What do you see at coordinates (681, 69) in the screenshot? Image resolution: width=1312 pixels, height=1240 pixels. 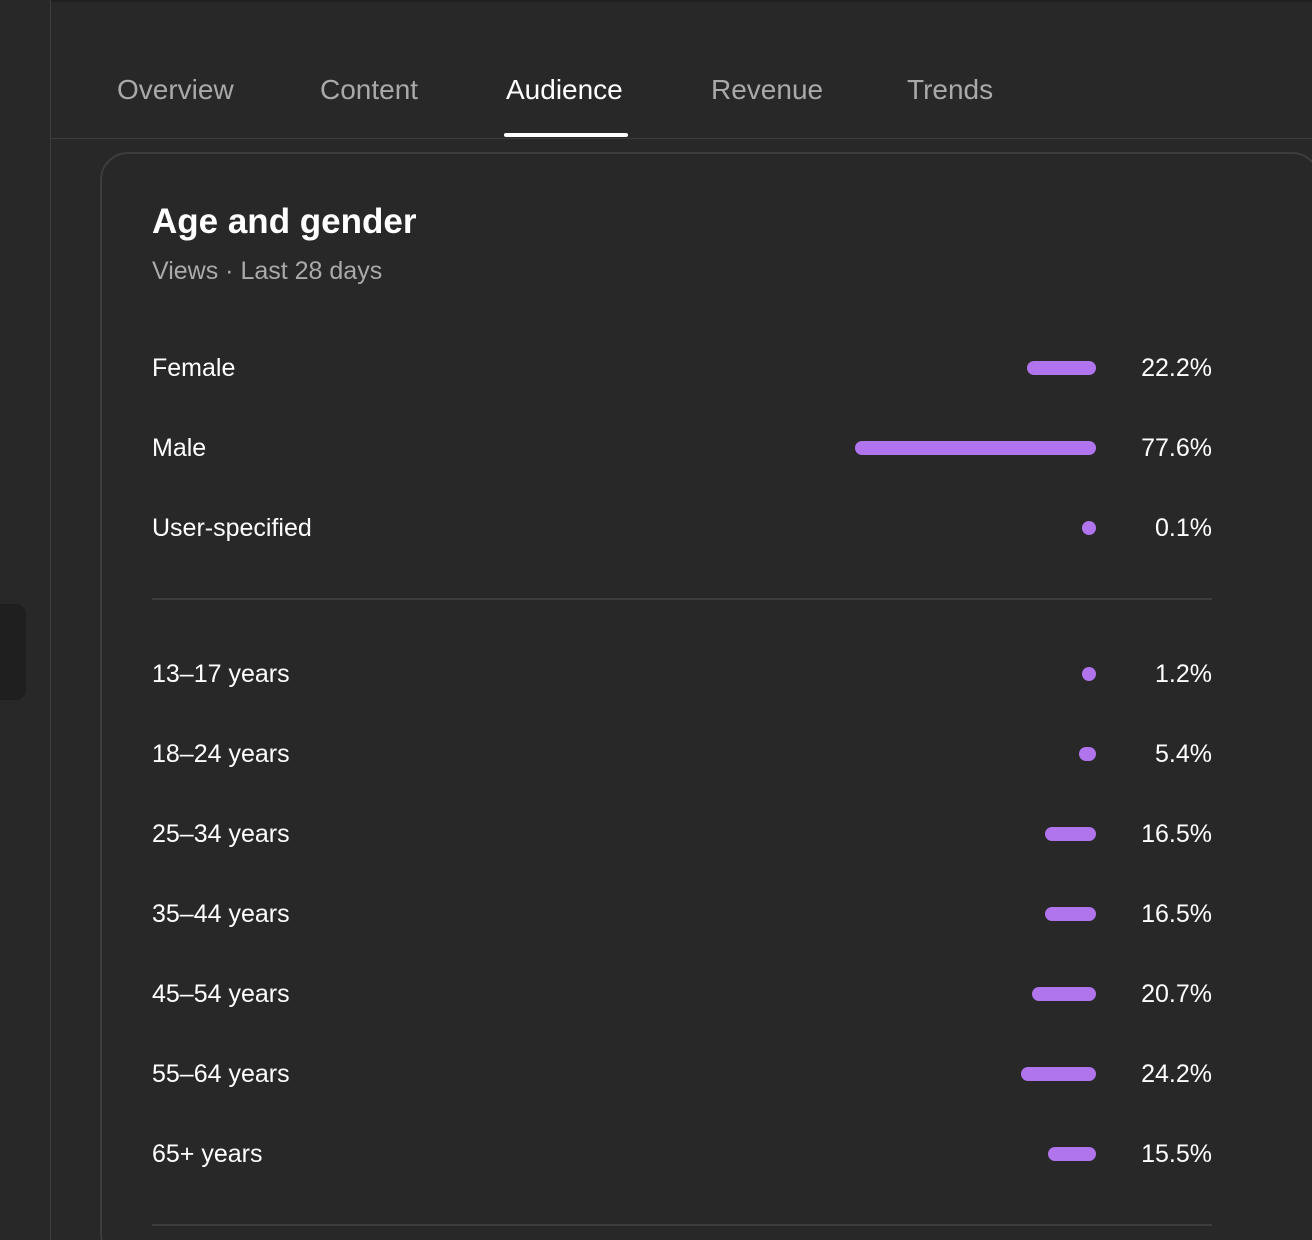 I see `tab-bar: Overview Content Audience Revenue Trends` at bounding box center [681, 69].